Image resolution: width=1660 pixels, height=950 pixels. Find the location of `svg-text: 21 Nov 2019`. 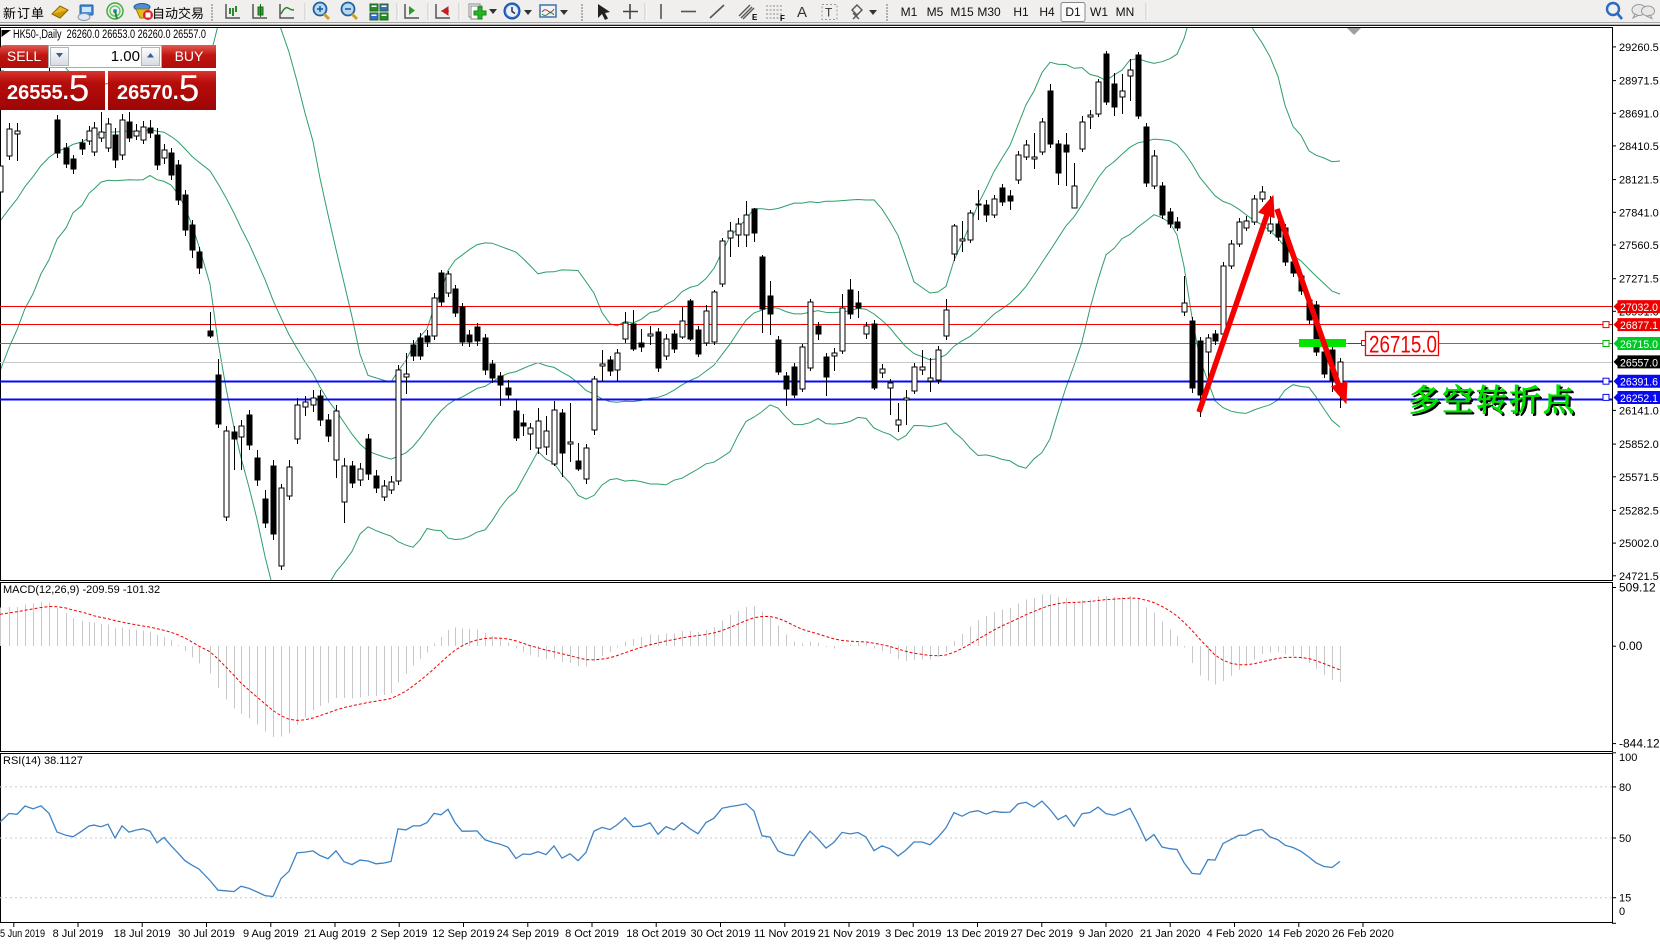

svg-text: 21 Nov 2019 is located at coordinates (849, 934).